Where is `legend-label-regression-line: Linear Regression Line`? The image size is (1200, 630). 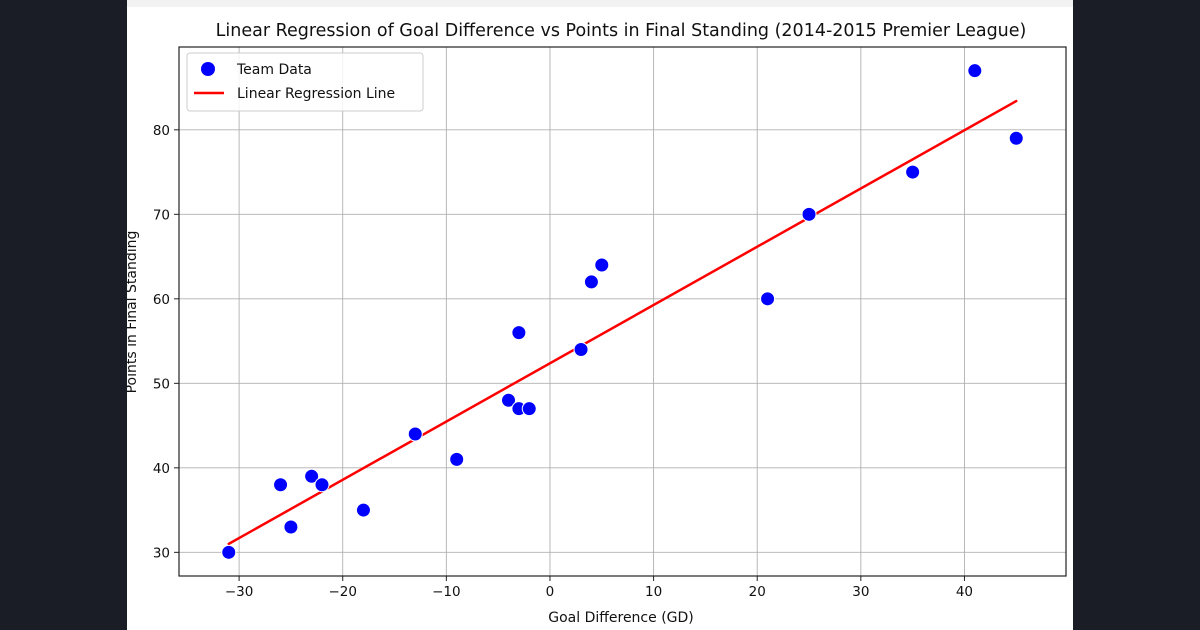
legend-label-regression-line: Linear Regression Line is located at coordinates (316, 94).